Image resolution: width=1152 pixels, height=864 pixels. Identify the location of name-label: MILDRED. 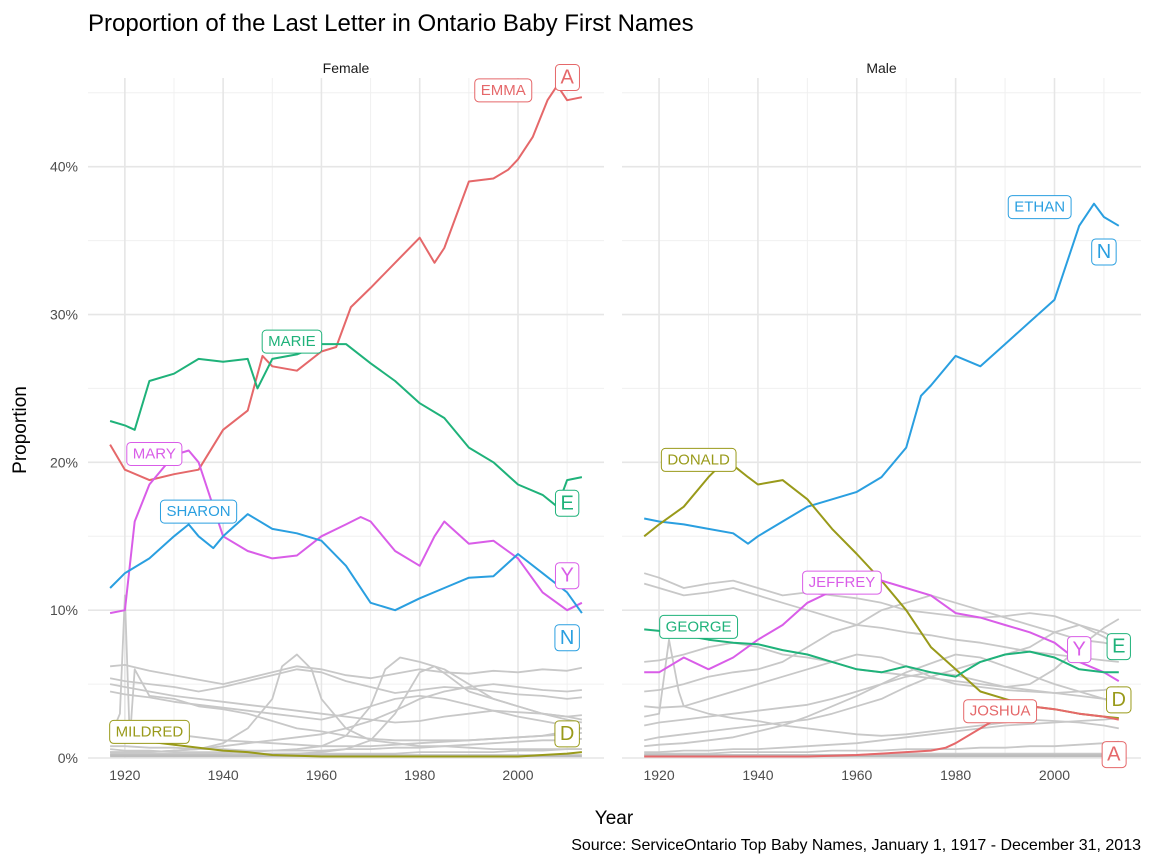
(149, 731).